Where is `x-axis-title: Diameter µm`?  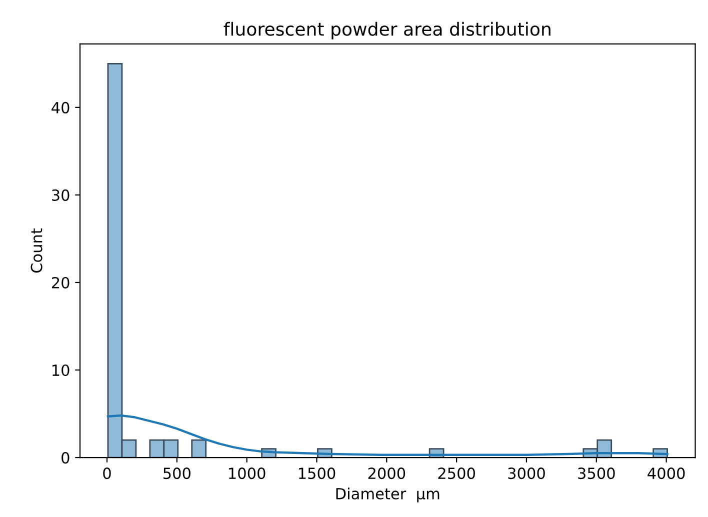
x-axis-title: Diameter µm is located at coordinates (388, 495).